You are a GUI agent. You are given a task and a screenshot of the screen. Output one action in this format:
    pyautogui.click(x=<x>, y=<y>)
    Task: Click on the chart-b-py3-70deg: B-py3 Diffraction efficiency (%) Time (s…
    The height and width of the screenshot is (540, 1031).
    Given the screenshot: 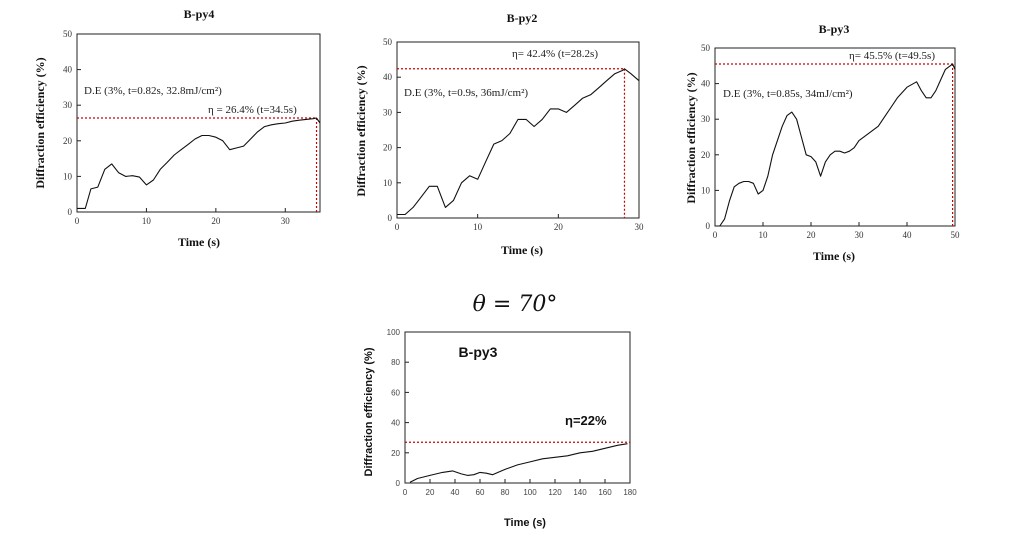 What is the action you would take?
    pyautogui.click(x=500, y=428)
    